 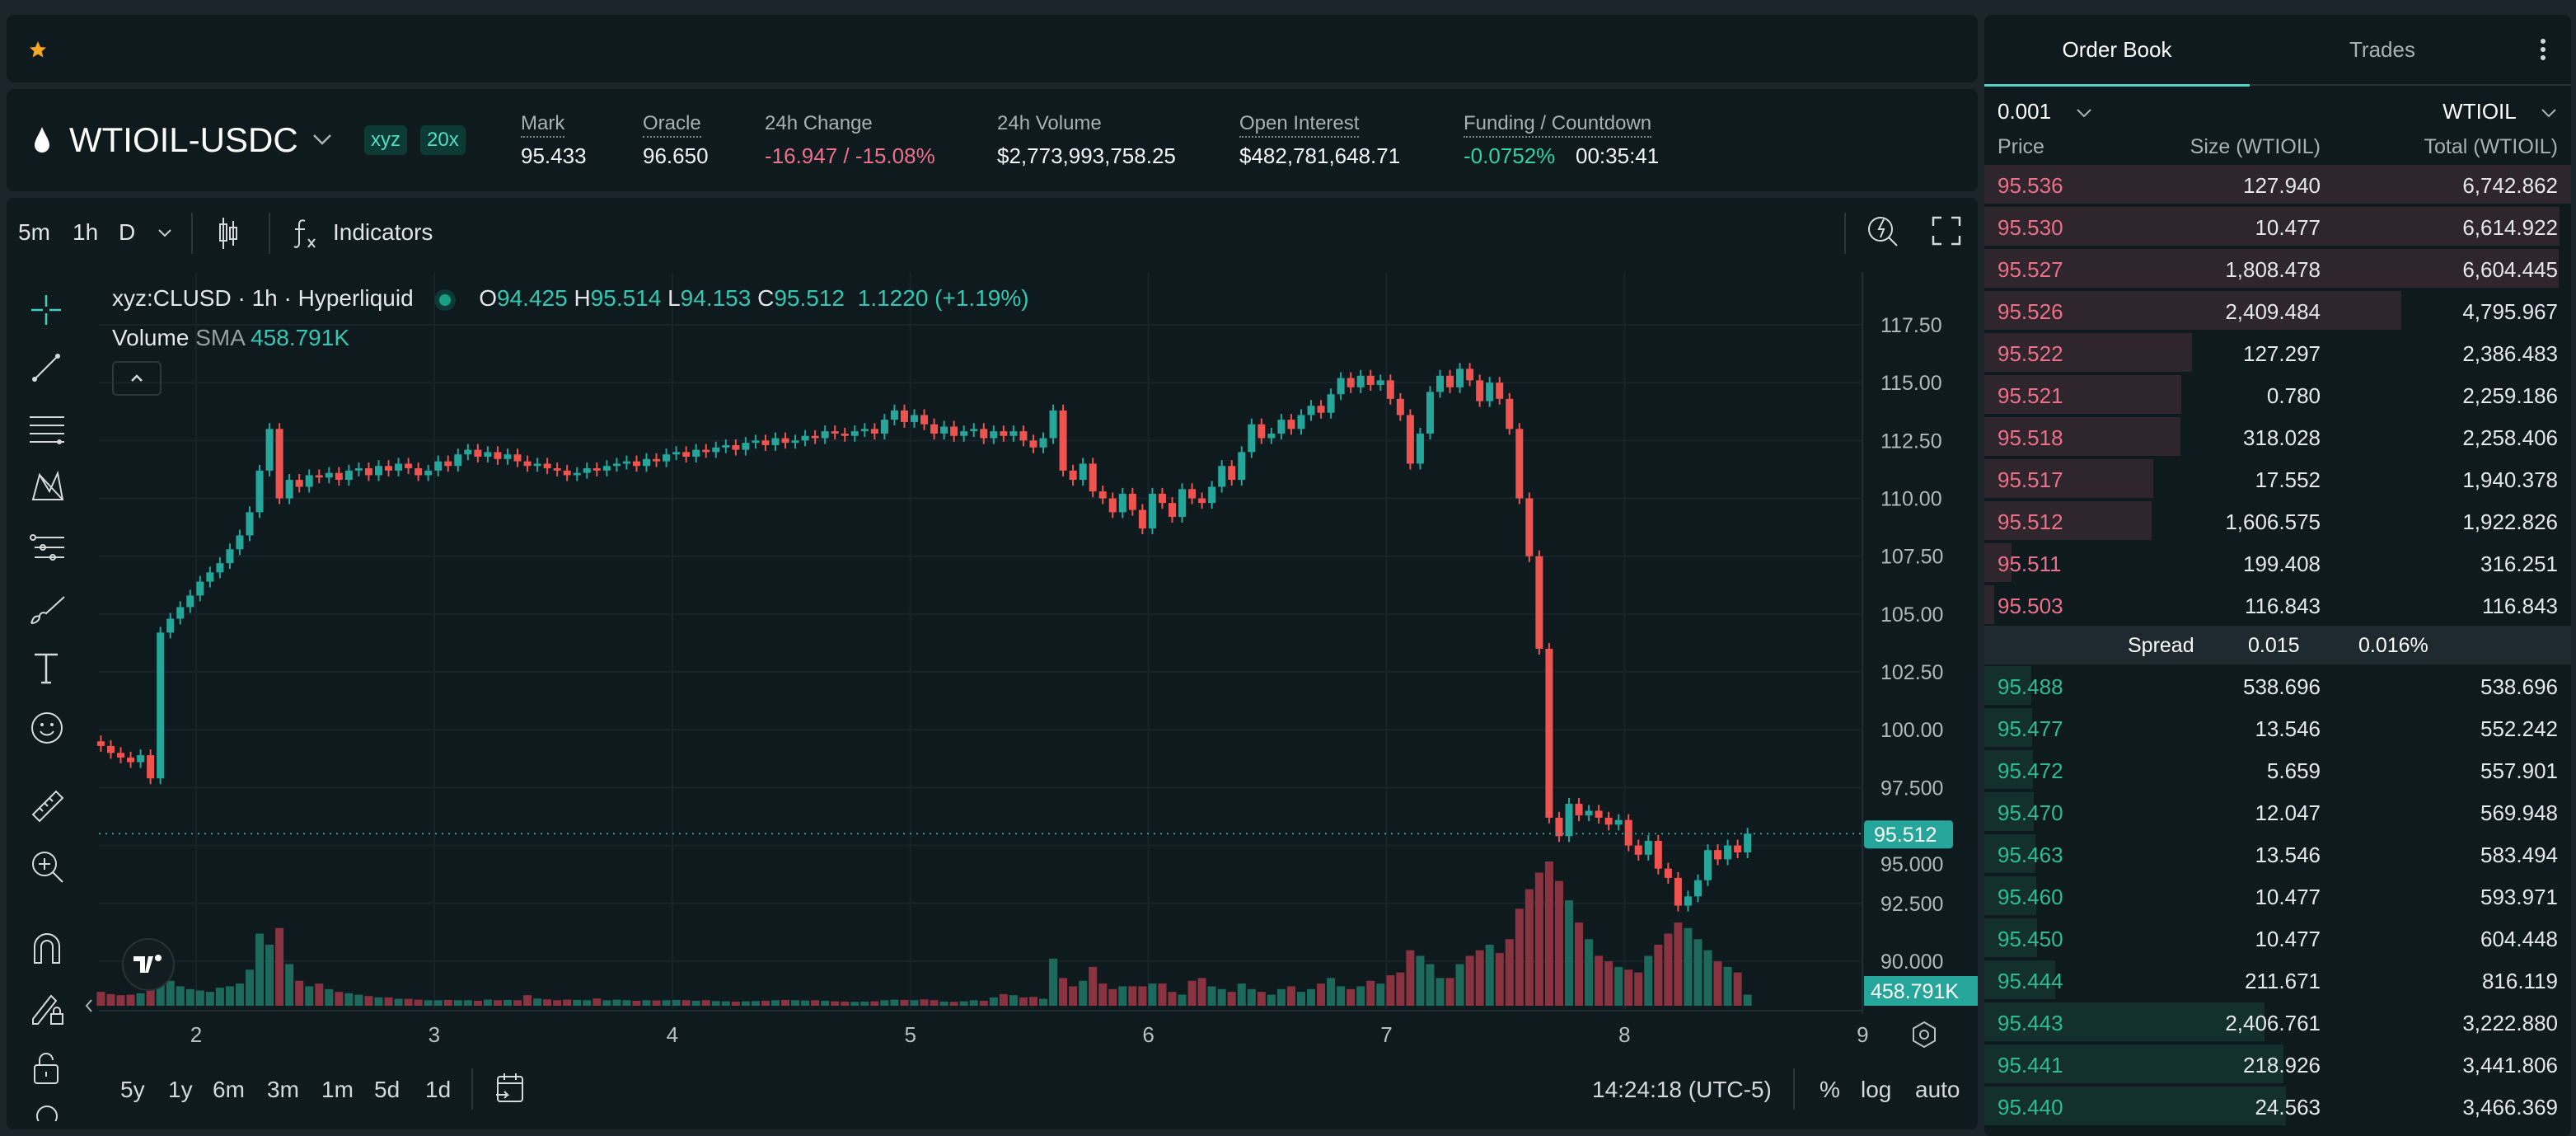 I want to click on ask-row: 95.517 17.552 1,940.378, so click(x=2277, y=479).